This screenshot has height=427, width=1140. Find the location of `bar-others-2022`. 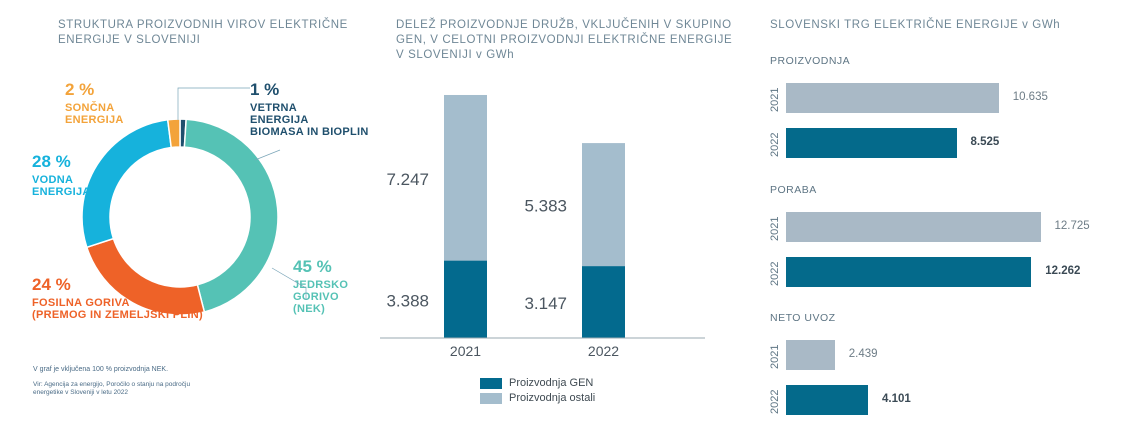

bar-others-2022 is located at coordinates (603, 205).